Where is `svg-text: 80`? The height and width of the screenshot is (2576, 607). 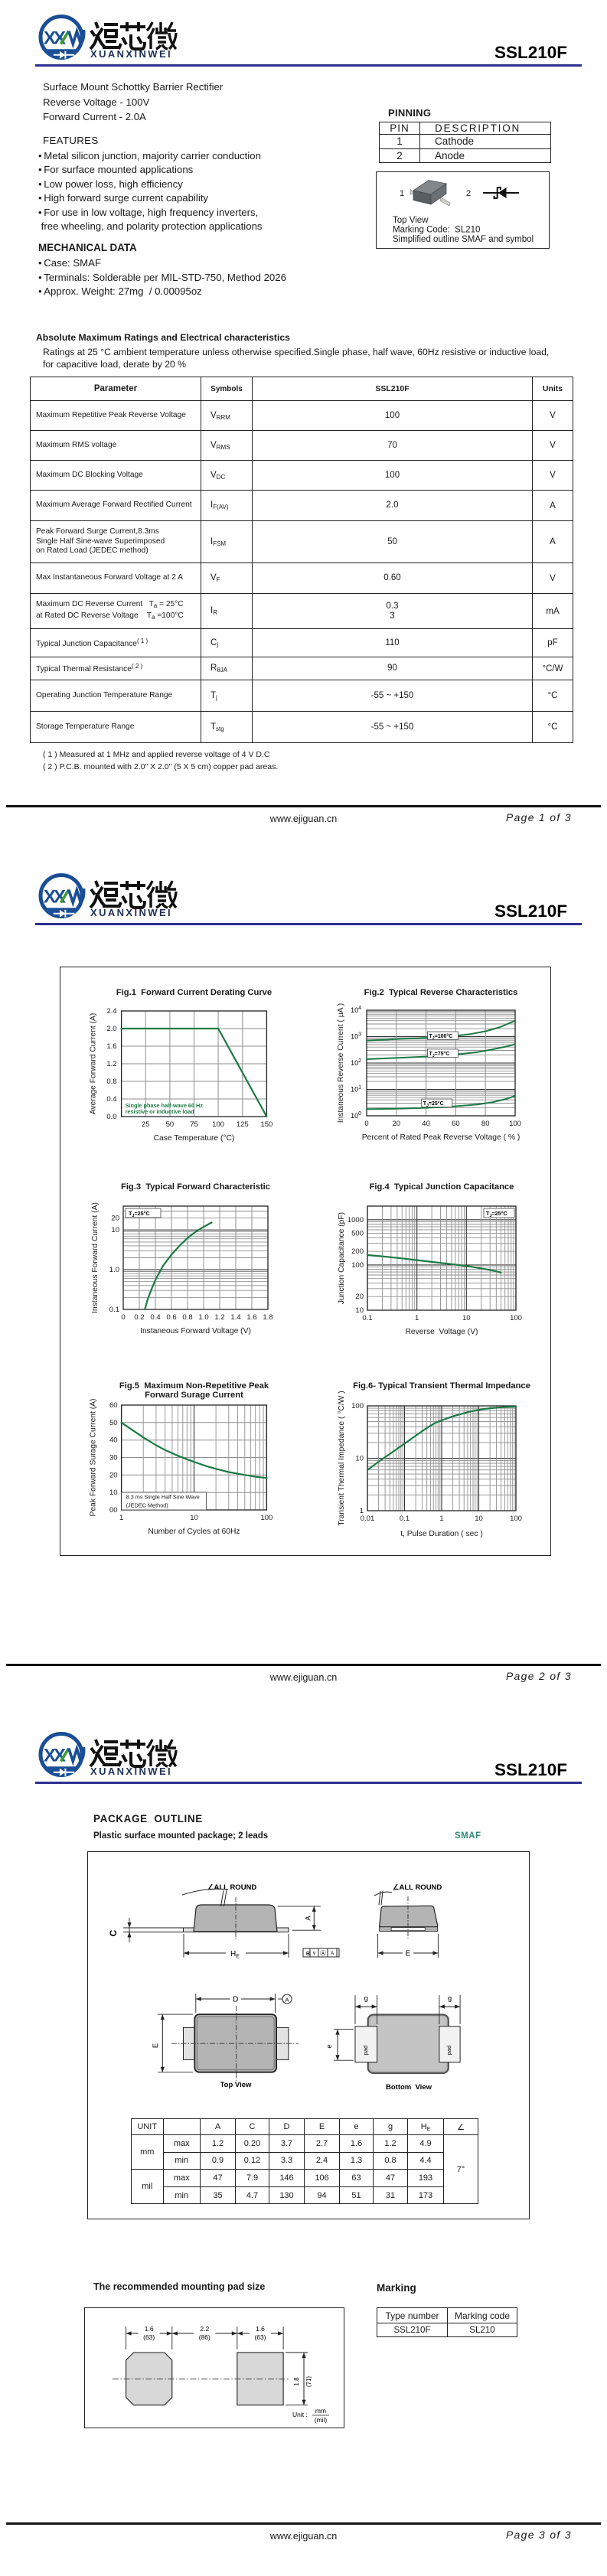 svg-text: 80 is located at coordinates (486, 1124).